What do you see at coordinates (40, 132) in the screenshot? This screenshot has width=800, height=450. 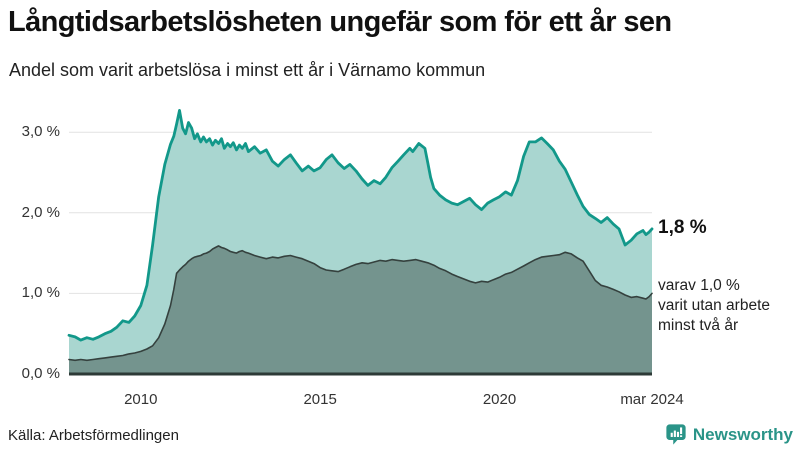 I see `y-axis-tick: 3,0 %` at bounding box center [40, 132].